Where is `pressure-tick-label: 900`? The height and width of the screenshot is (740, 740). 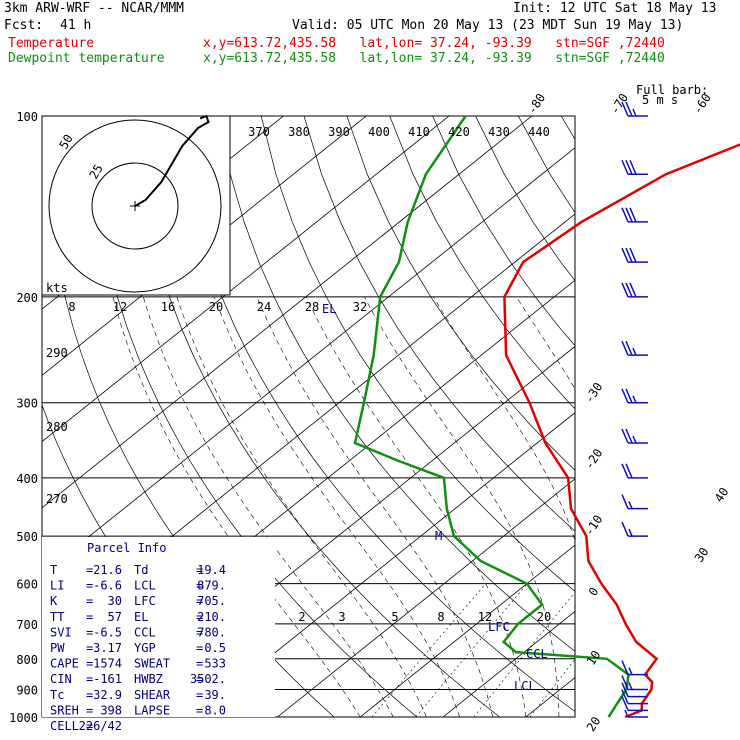 pressure-tick-label: 900 is located at coordinates (27, 690).